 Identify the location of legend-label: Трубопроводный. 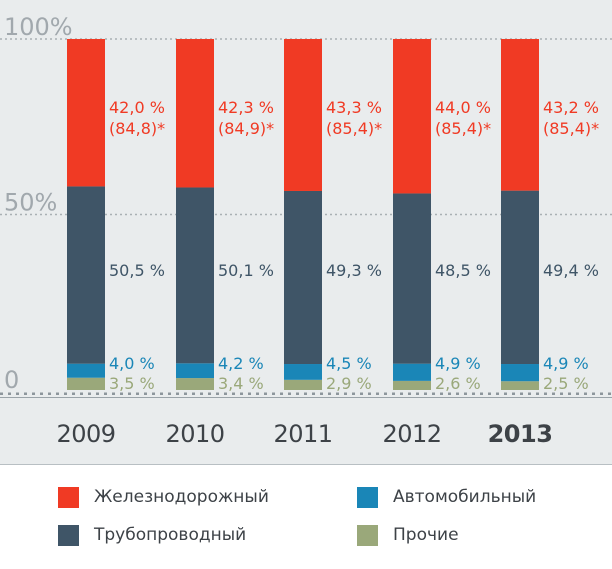
(170, 535).